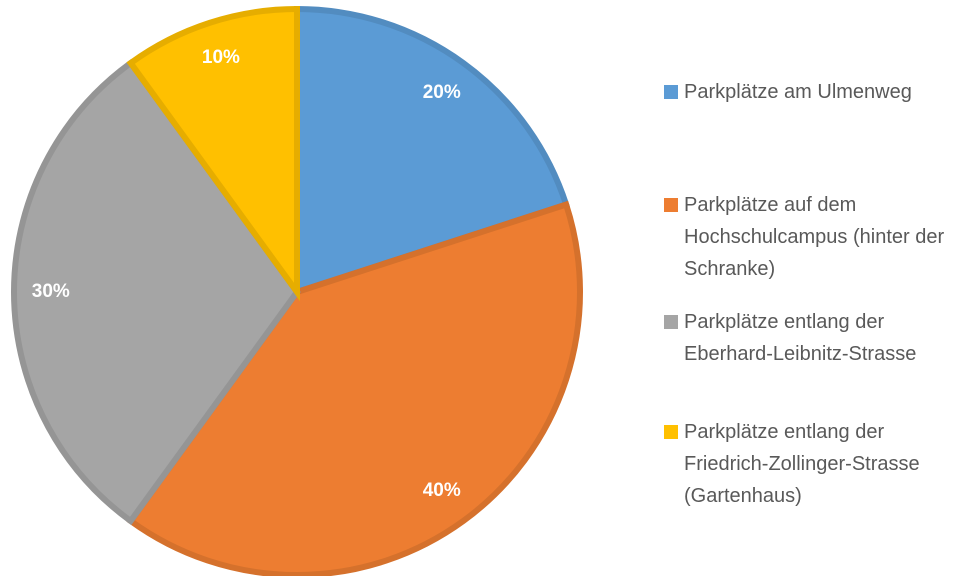  I want to click on data-label: 20%, so click(442, 92).